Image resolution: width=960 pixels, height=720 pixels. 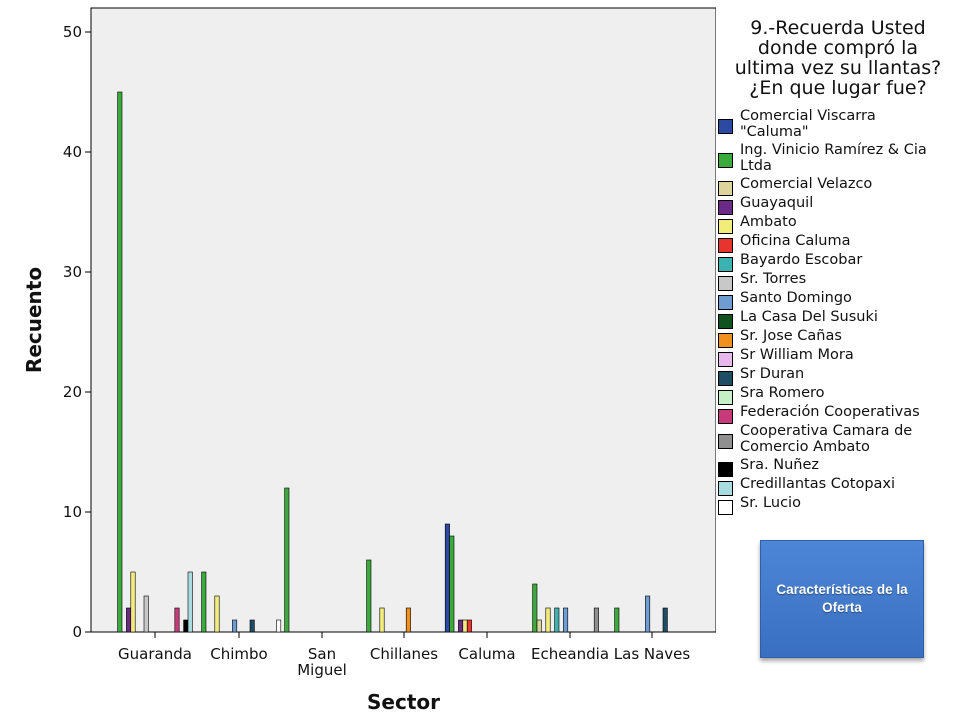 I want to click on x-tick-label: San Miguel, so click(x=322, y=662).